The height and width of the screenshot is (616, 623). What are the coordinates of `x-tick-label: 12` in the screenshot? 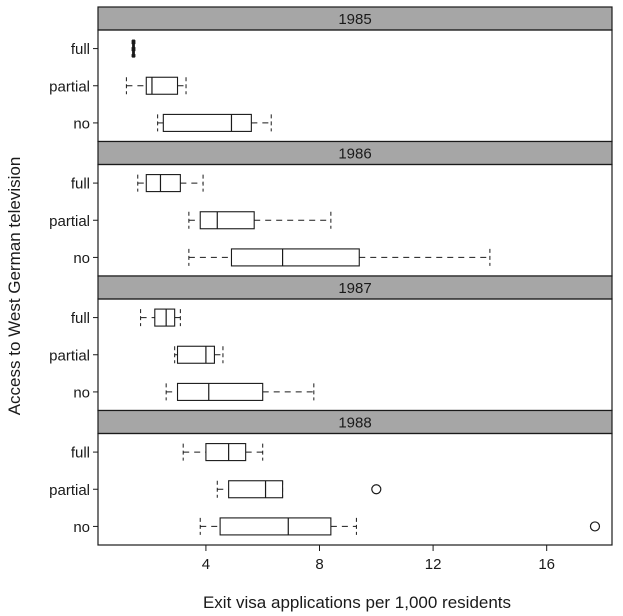 It's located at (433, 564).